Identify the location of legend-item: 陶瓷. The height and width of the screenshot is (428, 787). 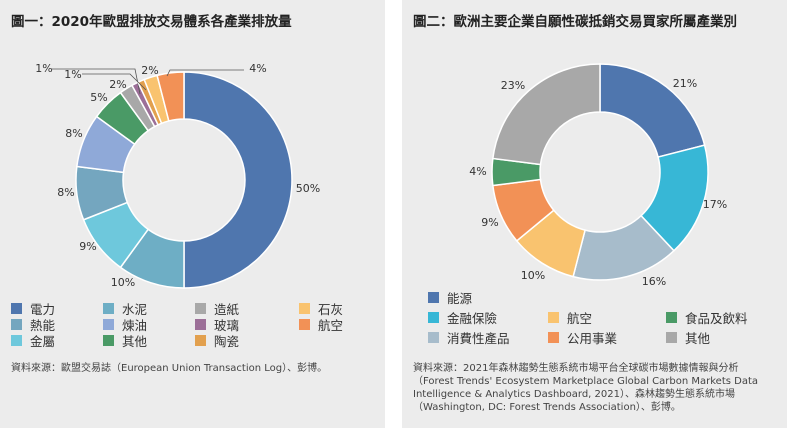
(217, 340).